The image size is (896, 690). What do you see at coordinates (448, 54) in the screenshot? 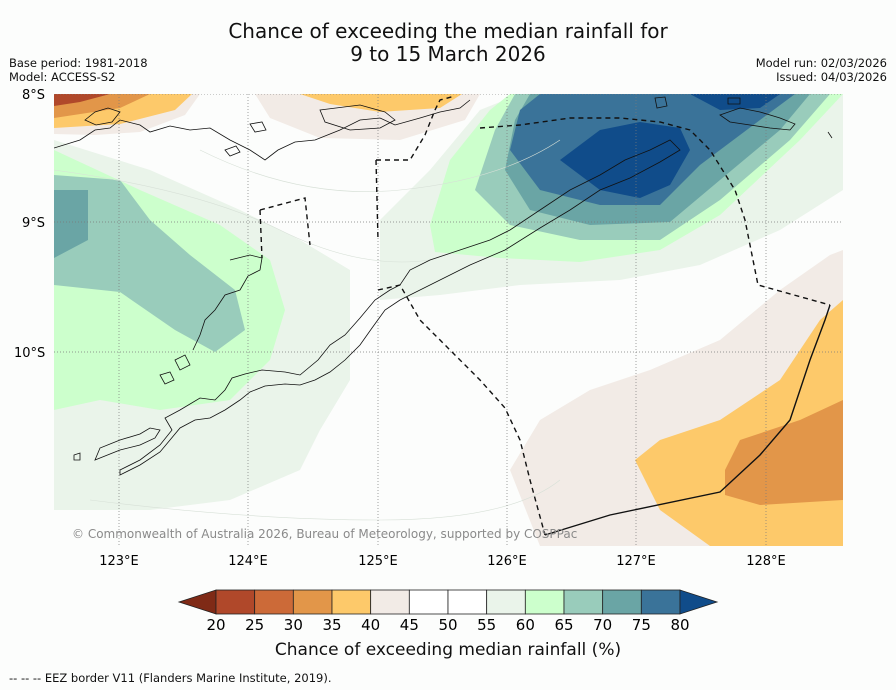
I see `title-line-2: 9 to 15 March 2026` at bounding box center [448, 54].